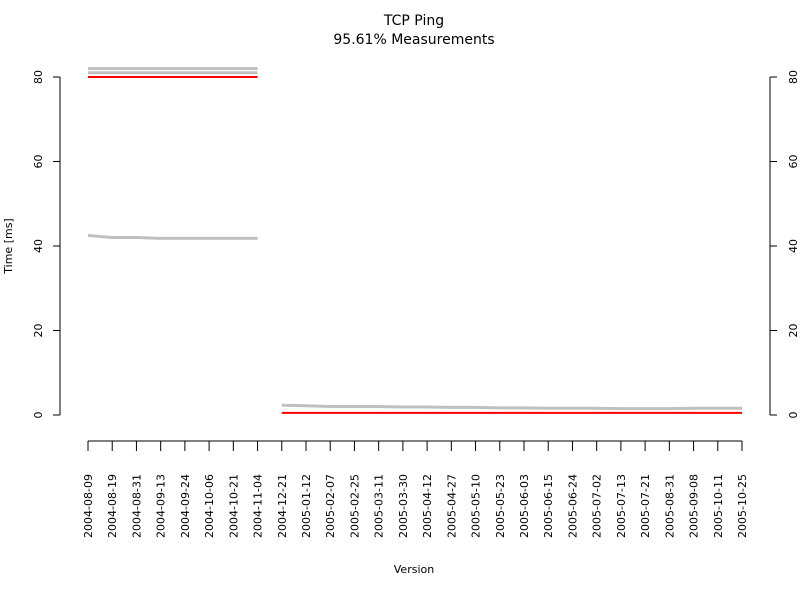 The width and height of the screenshot is (800, 600). What do you see at coordinates (793, 77) in the screenshot?
I see `y2-tick-label: 80` at bounding box center [793, 77].